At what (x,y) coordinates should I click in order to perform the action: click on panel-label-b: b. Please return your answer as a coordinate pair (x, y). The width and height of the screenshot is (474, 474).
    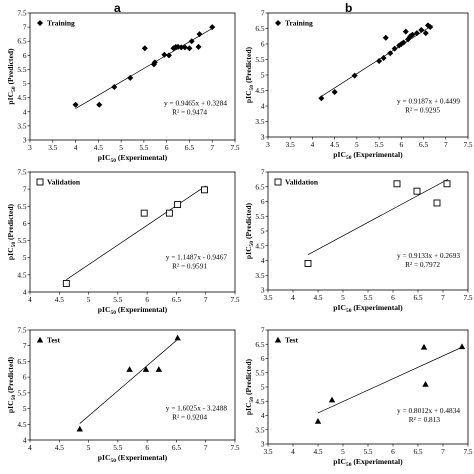
    Looking at the image, I should click on (349, 8).